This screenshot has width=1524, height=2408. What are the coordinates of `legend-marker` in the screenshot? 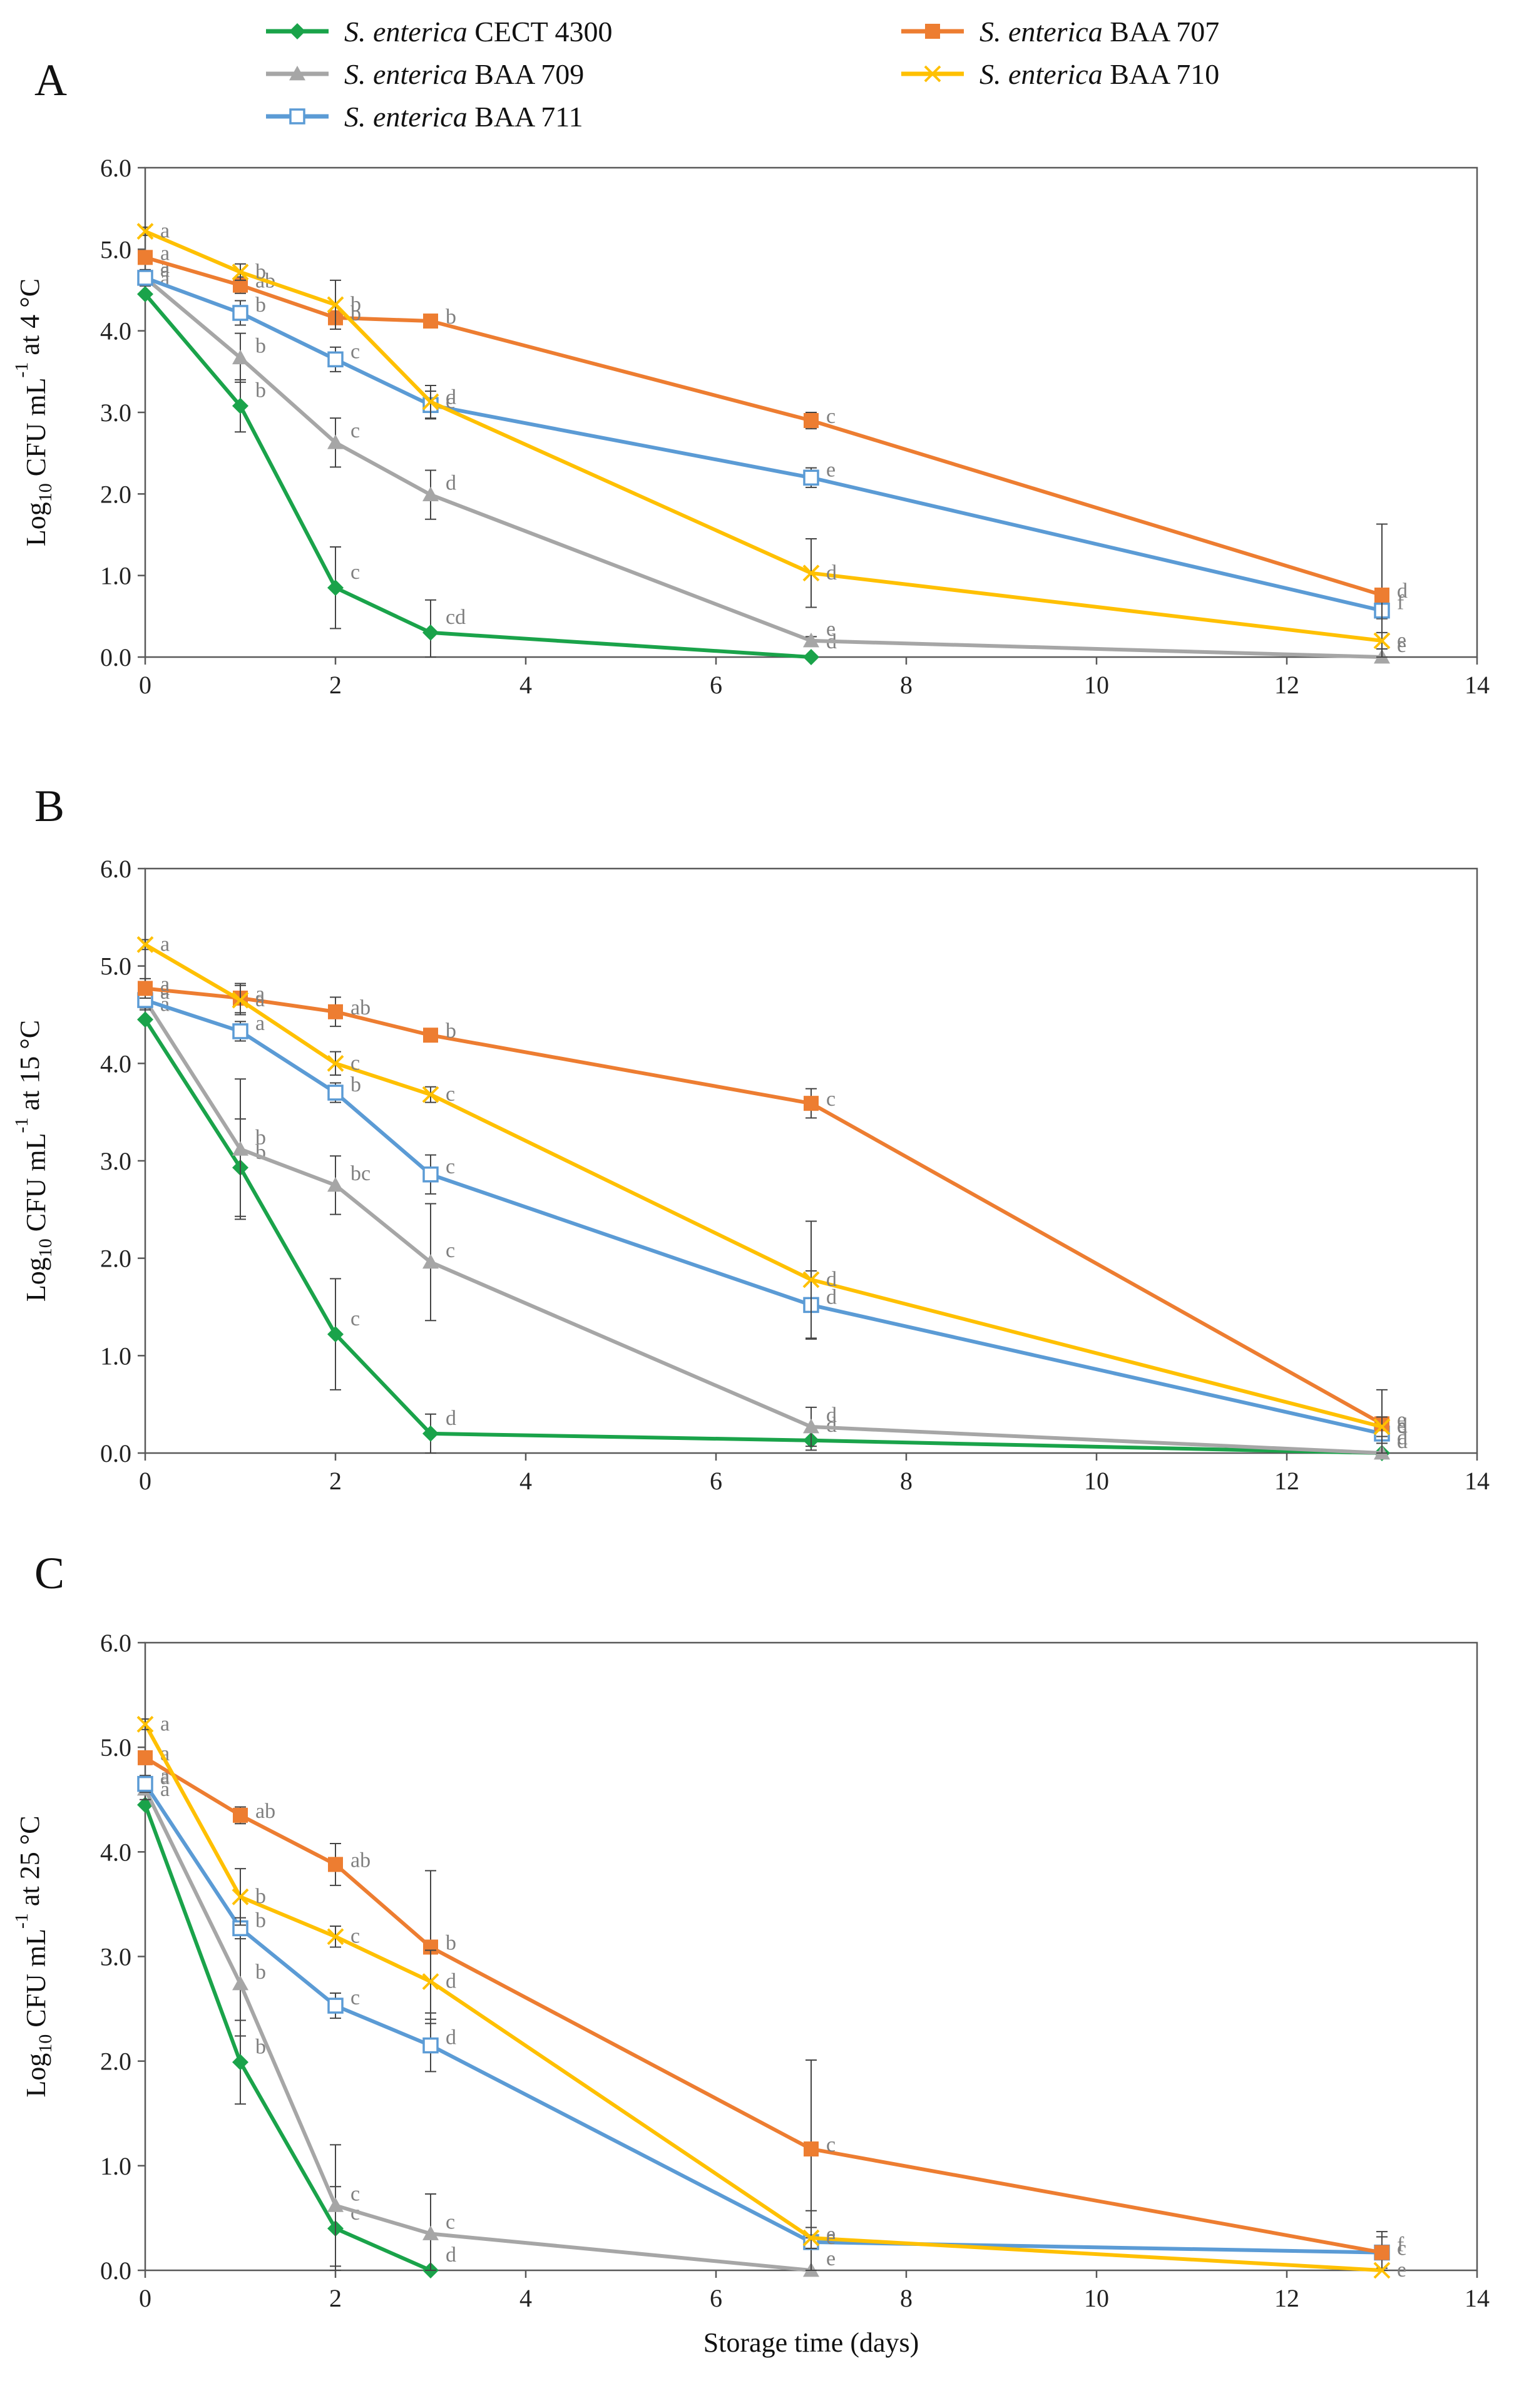 It's located at (297, 116).